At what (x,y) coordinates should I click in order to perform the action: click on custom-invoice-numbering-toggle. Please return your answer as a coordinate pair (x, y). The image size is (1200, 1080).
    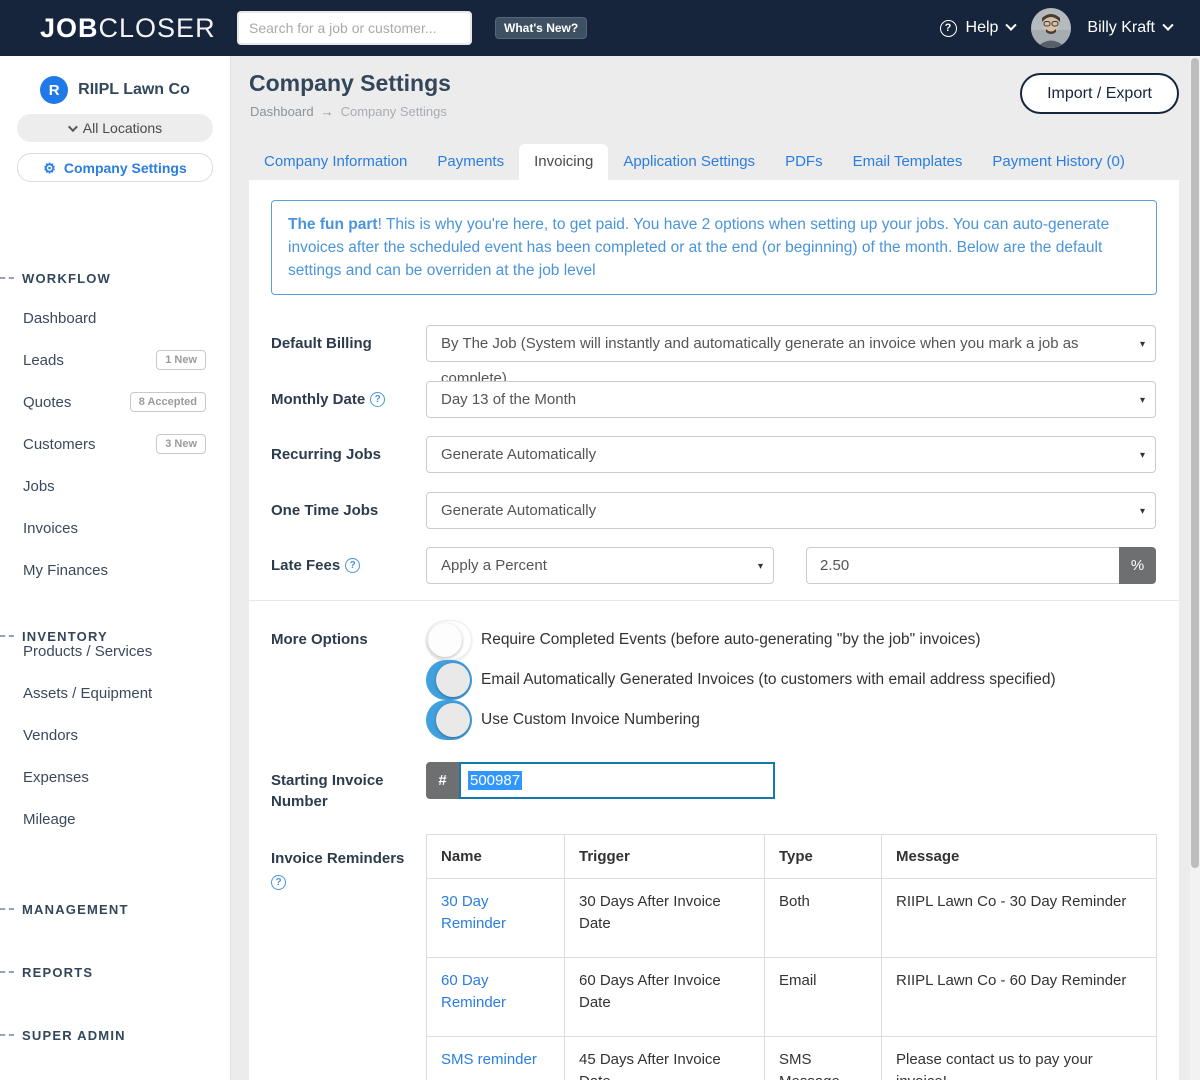
    Looking at the image, I should click on (449, 720).